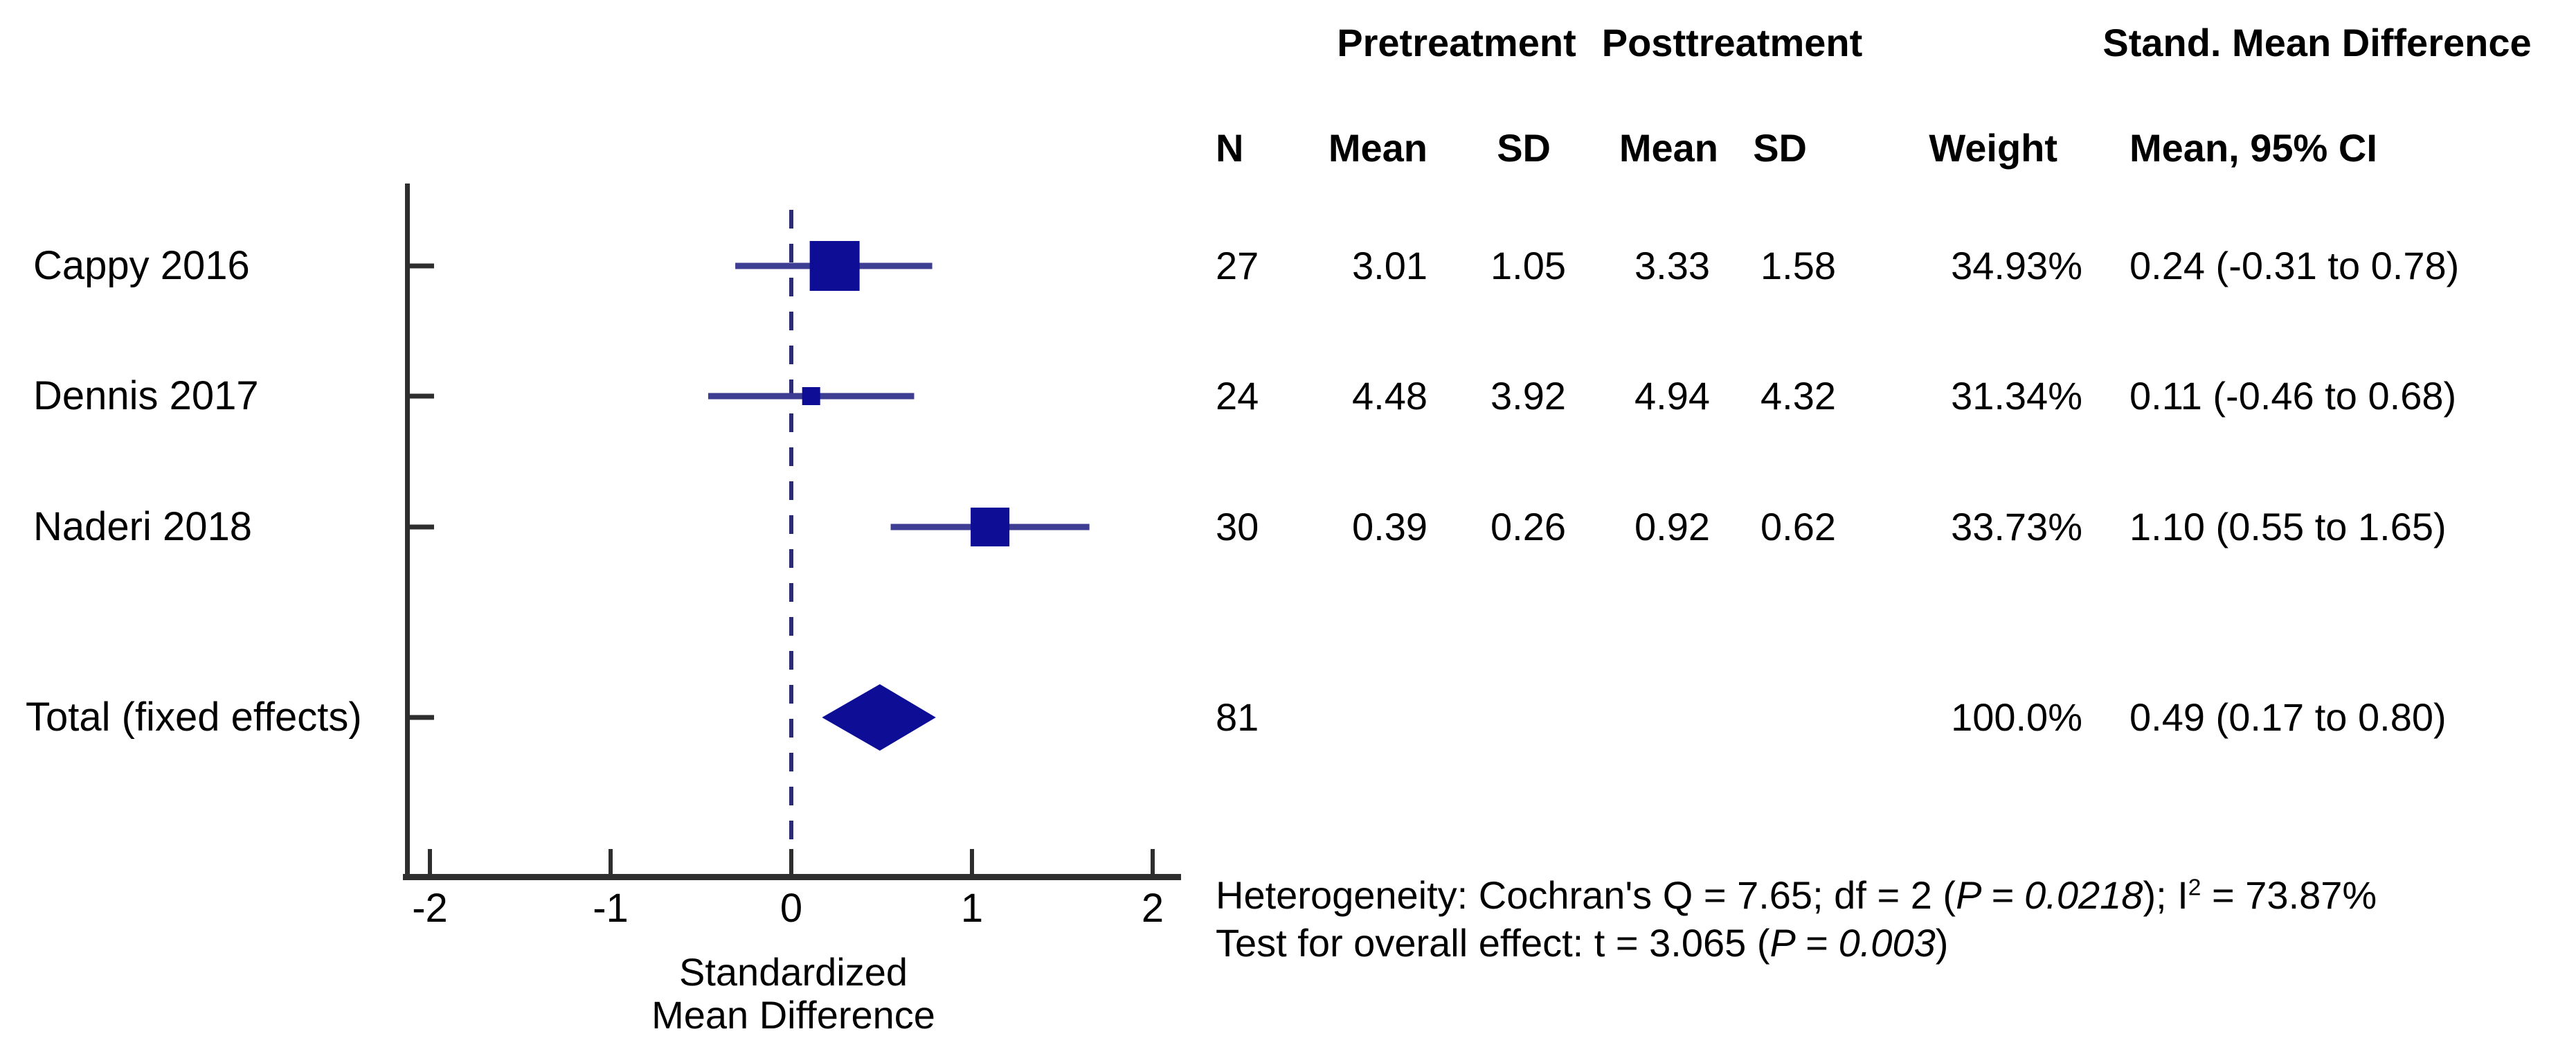 Image resolution: width=2576 pixels, height=1054 pixels. What do you see at coordinates (611, 909) in the screenshot?
I see `x-tick-label: -1` at bounding box center [611, 909].